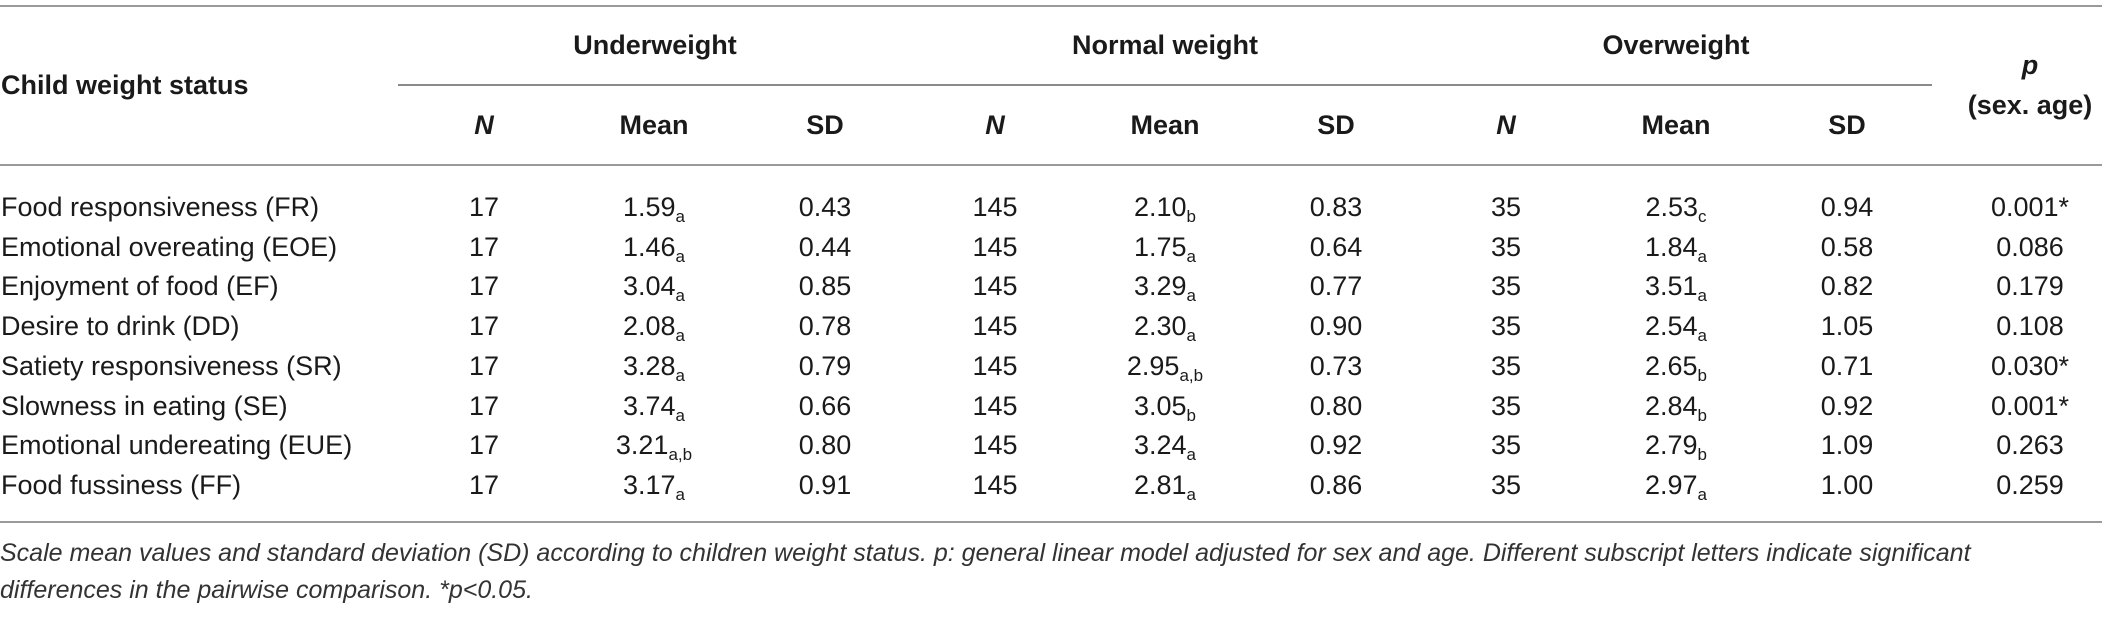 This screenshot has width=2102, height=618. I want to click on row-label: Slowness in eating (SE), so click(144, 405).